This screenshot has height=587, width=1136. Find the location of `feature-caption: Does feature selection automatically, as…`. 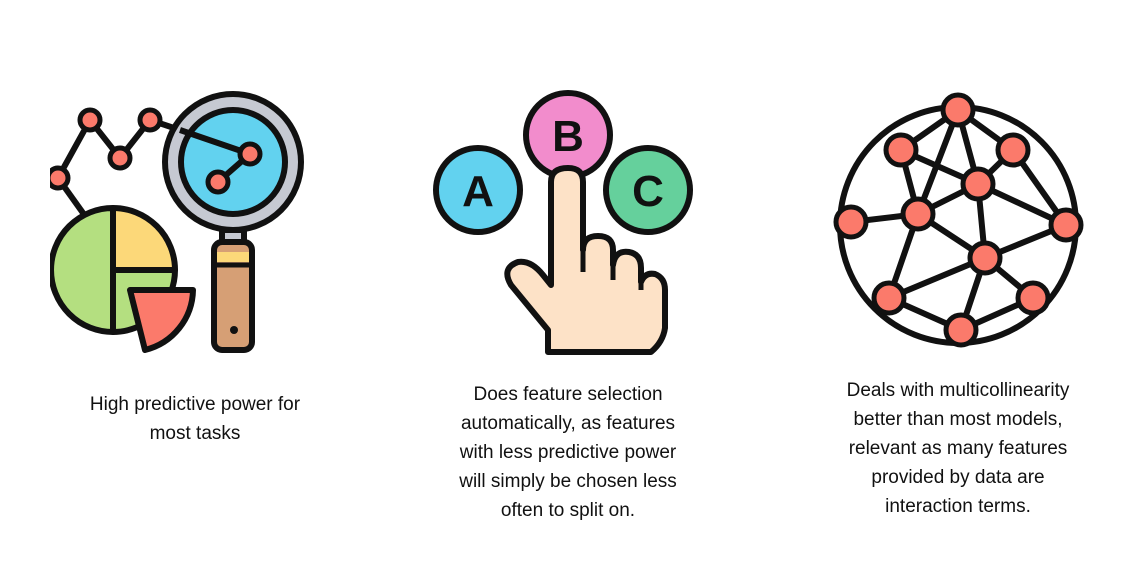

feature-caption: Does feature selection automatically, as… is located at coordinates (568, 452).